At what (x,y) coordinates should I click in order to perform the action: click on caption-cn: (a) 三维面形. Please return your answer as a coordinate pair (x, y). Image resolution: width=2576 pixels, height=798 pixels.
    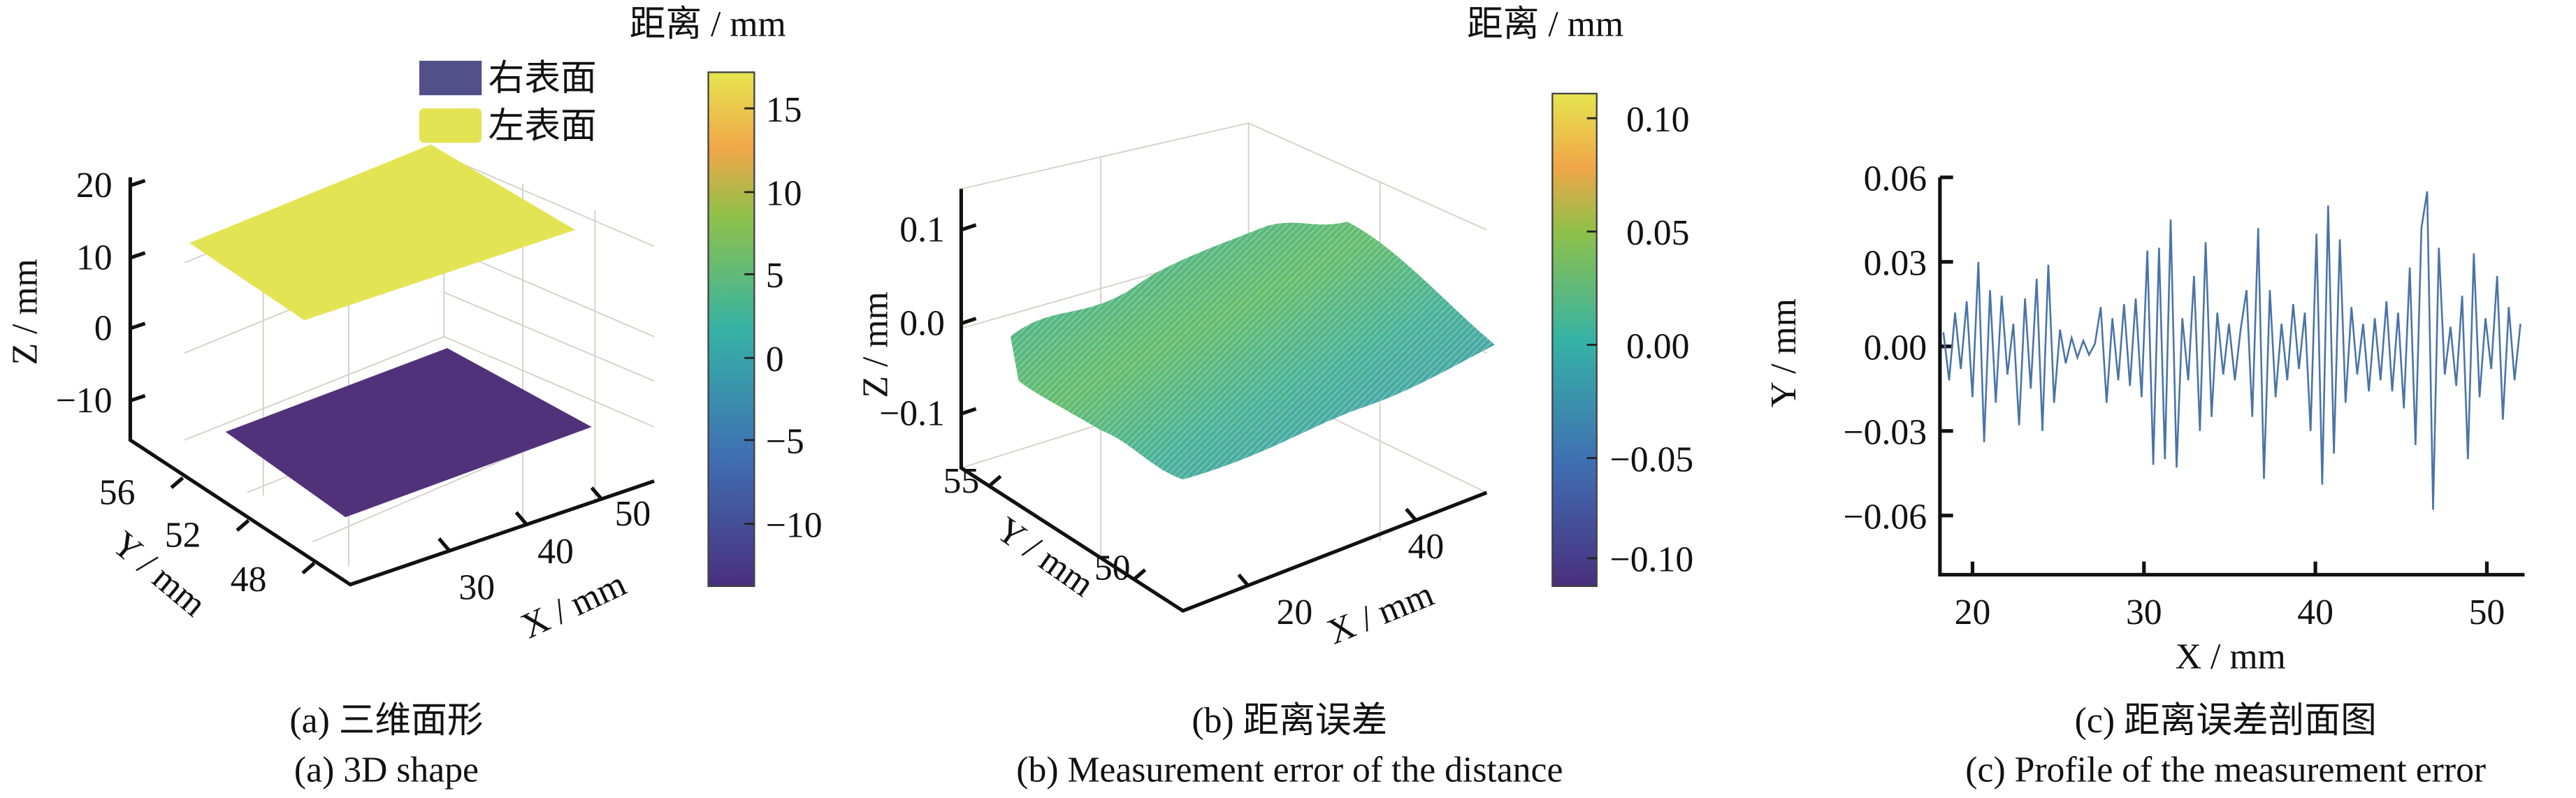
    Looking at the image, I should click on (386, 721).